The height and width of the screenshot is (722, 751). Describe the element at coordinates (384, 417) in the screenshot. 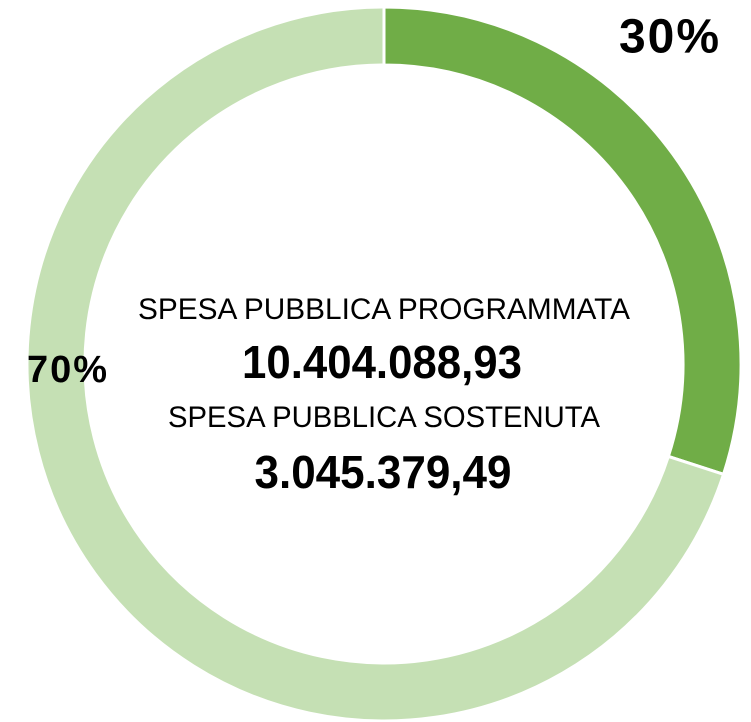

I see `annotation: SPESA PUBBLICA SOSTENUTA` at that location.